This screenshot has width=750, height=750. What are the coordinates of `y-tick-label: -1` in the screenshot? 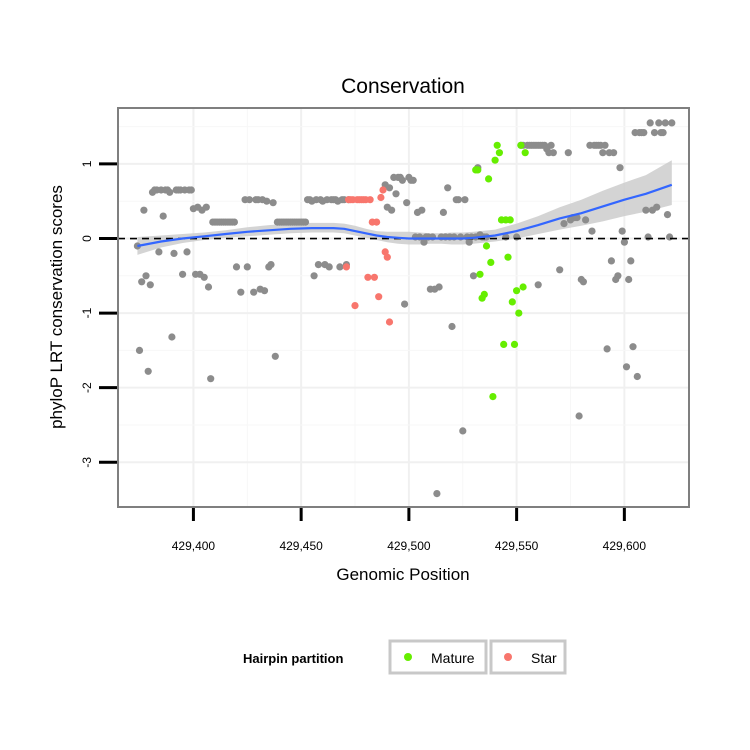 It's located at (87, 312).